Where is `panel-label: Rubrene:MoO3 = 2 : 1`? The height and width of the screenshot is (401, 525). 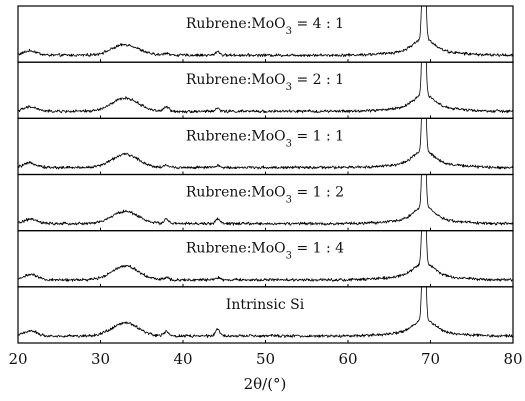
panel-label: Rubrene:MoO3 = 2 : 1 is located at coordinates (265, 82).